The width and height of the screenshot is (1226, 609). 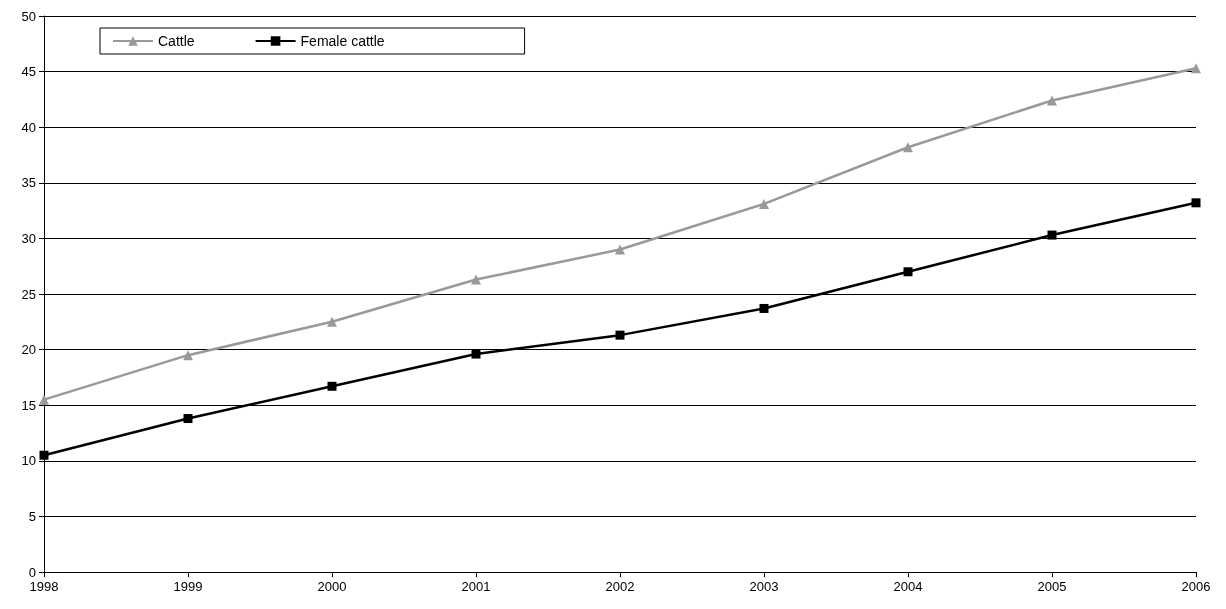 What do you see at coordinates (28, 461) in the screenshot?
I see `y-tick-label: 10` at bounding box center [28, 461].